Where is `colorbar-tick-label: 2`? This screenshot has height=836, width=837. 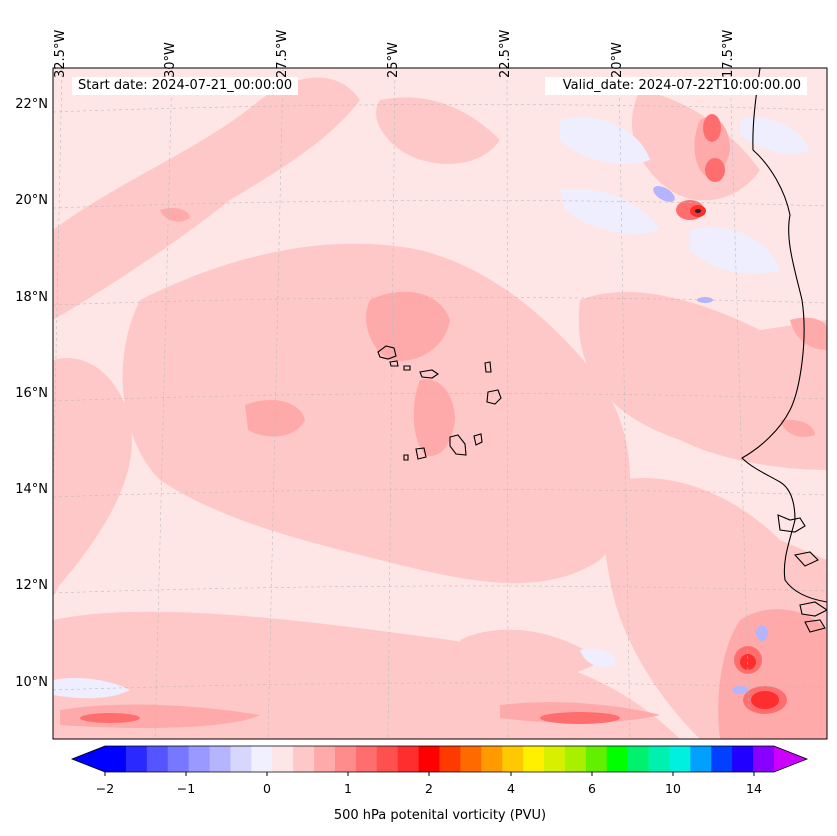
colorbar-tick-label: 2 is located at coordinates (429, 788).